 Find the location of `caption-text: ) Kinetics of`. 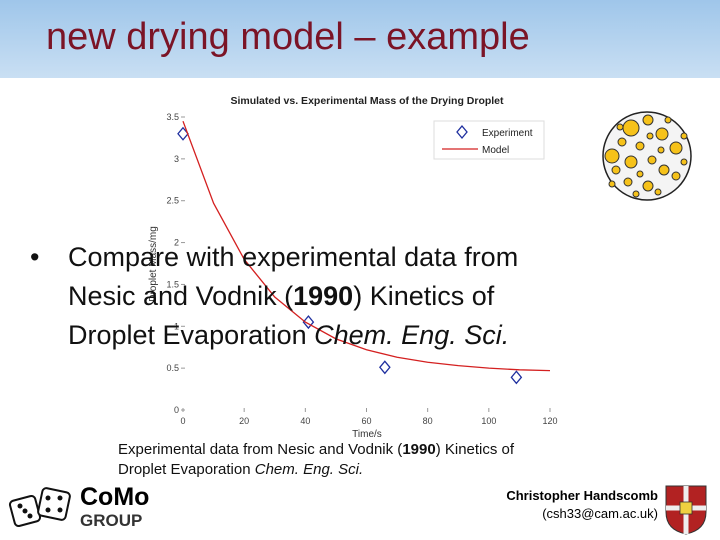

caption-text: ) Kinetics of is located at coordinates (475, 449).